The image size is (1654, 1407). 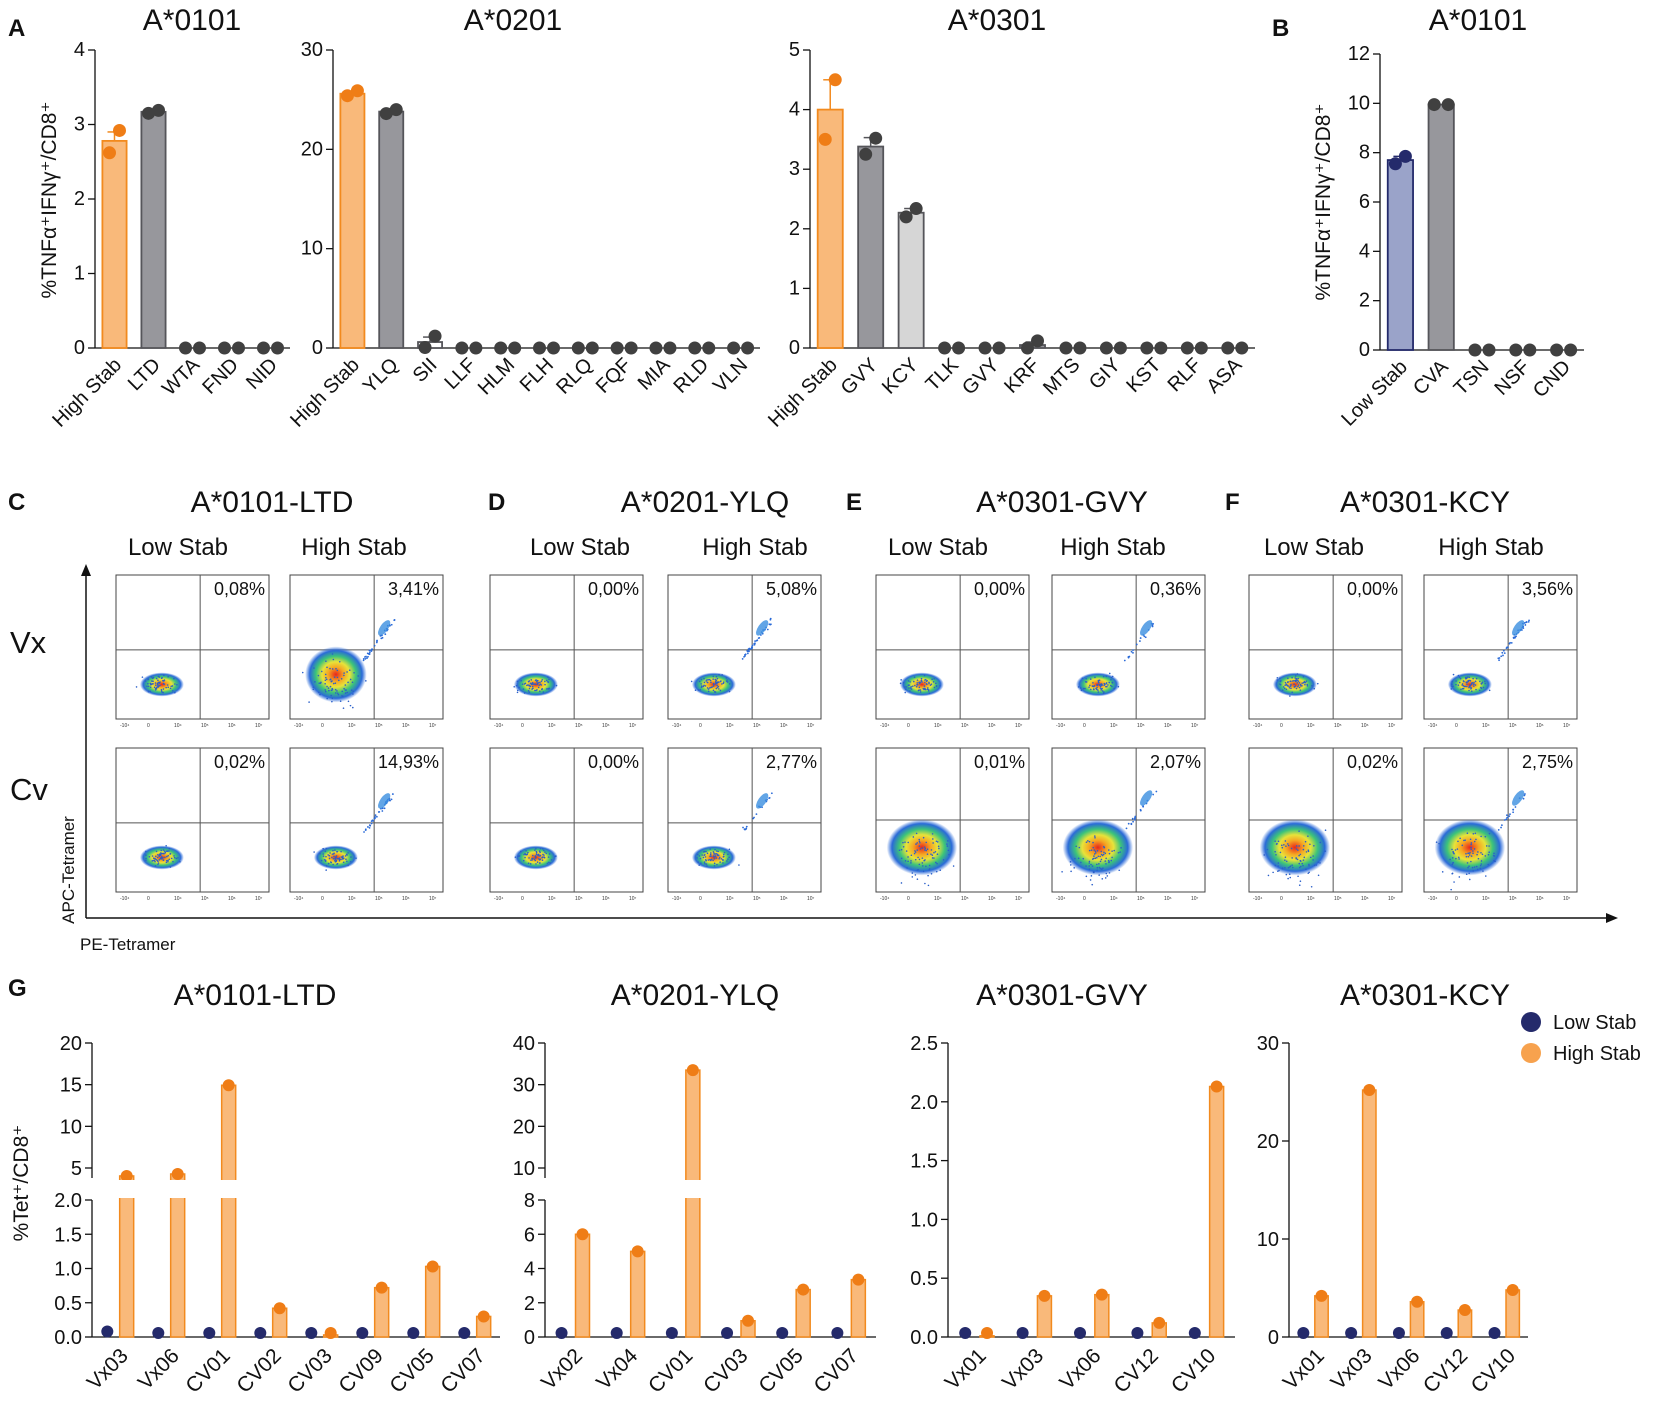 I want to click on y-tick-label: 0, so click(x=1364, y=350).